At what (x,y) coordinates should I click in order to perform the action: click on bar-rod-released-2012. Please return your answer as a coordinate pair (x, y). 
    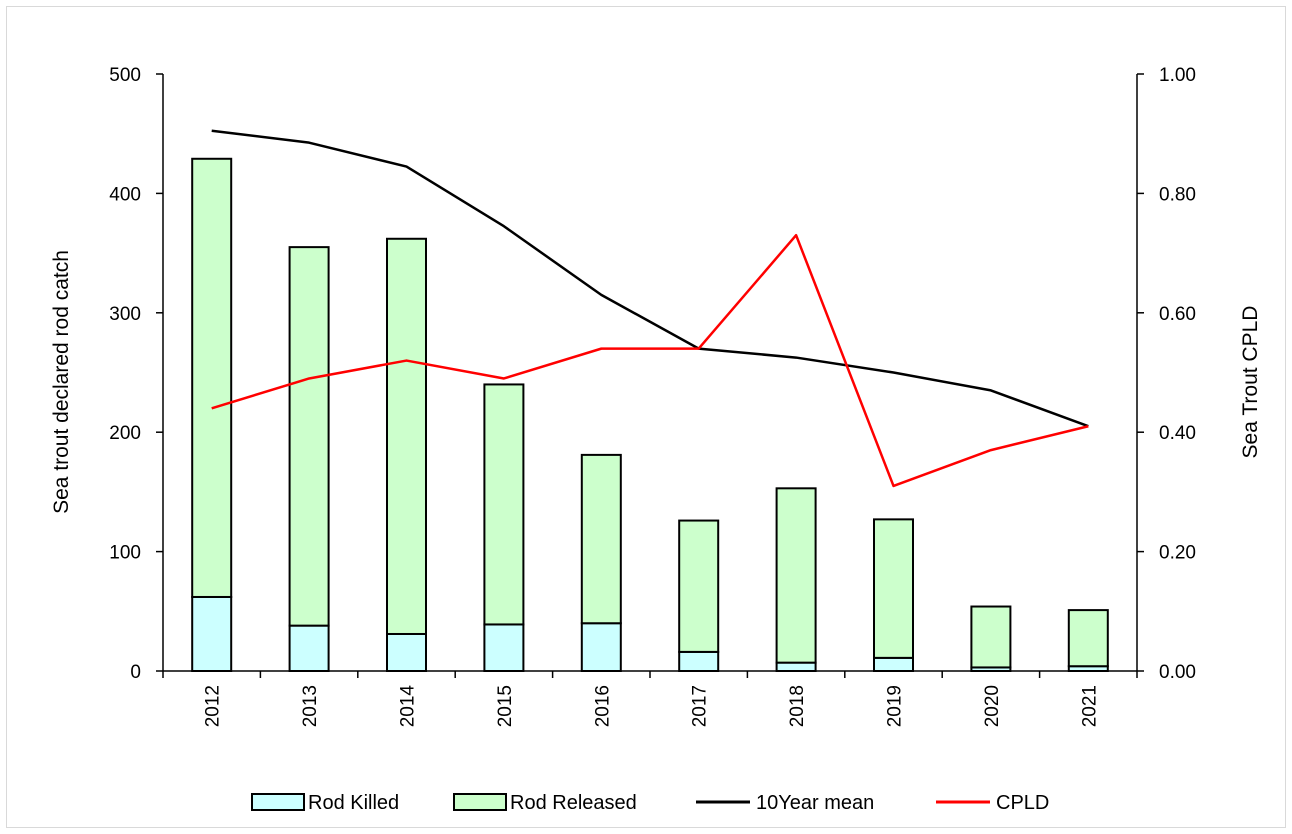
    Looking at the image, I should click on (212, 377).